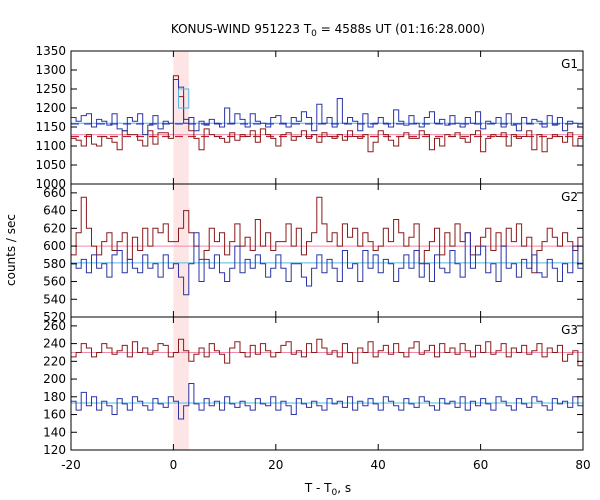  What do you see at coordinates (54, 299) in the screenshot?
I see `y-tick-label: 540` at bounding box center [54, 299].